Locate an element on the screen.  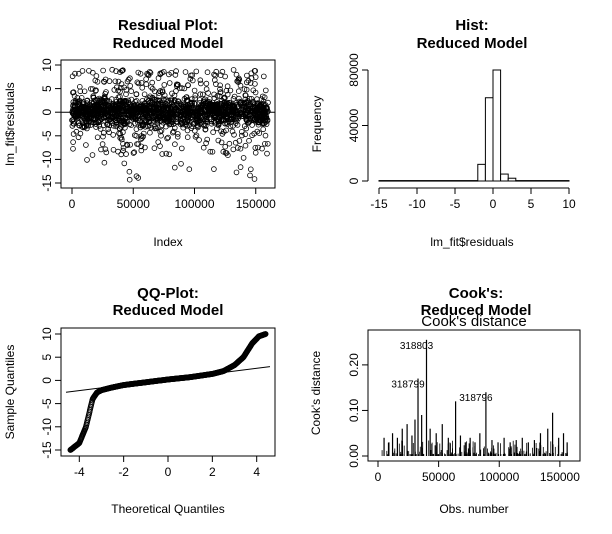
hist-x-tick-label: -15 is located at coordinates (379, 204).